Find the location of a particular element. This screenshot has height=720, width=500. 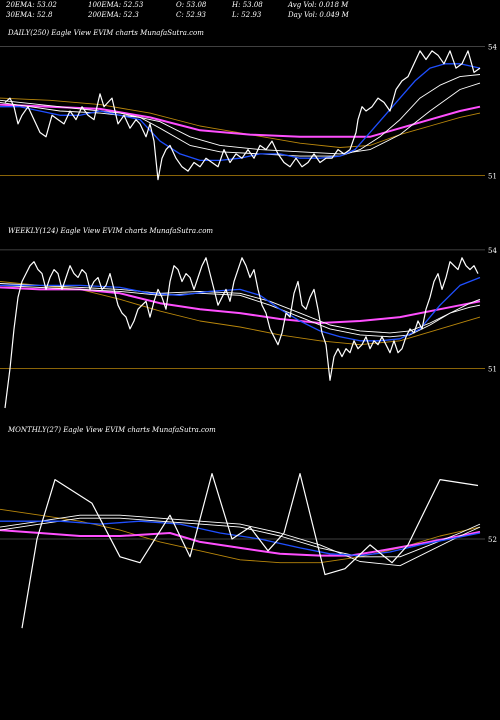

series-line-ema200 is located at coordinates (240, 122).